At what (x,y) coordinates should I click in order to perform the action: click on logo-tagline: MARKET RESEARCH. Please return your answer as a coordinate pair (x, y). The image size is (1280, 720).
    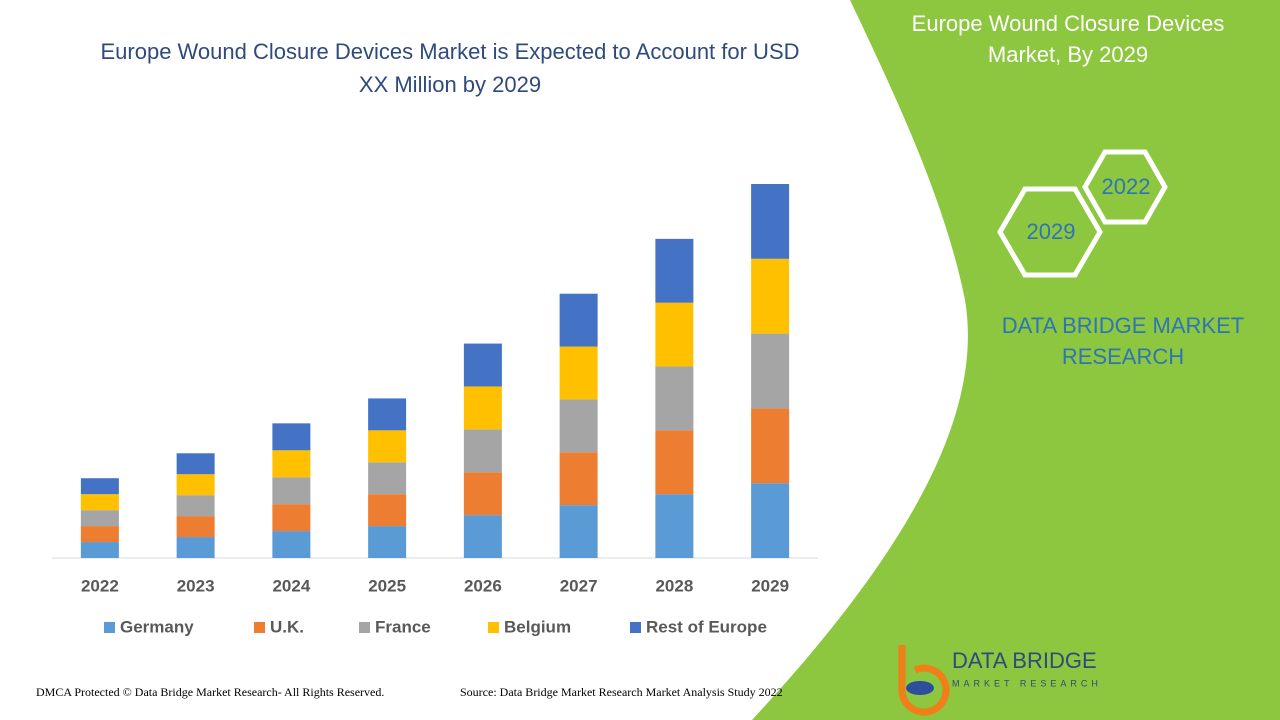
    Looking at the image, I should click on (1027, 683).